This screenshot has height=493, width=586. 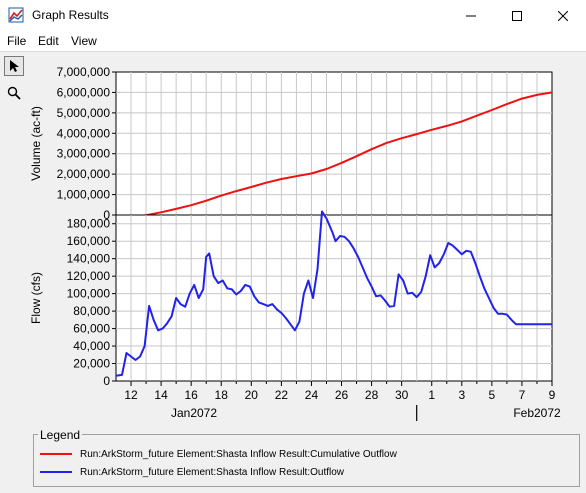 What do you see at coordinates (84, 133) in the screenshot?
I see `volume-y-tick-label: 4,000,000` at bounding box center [84, 133].